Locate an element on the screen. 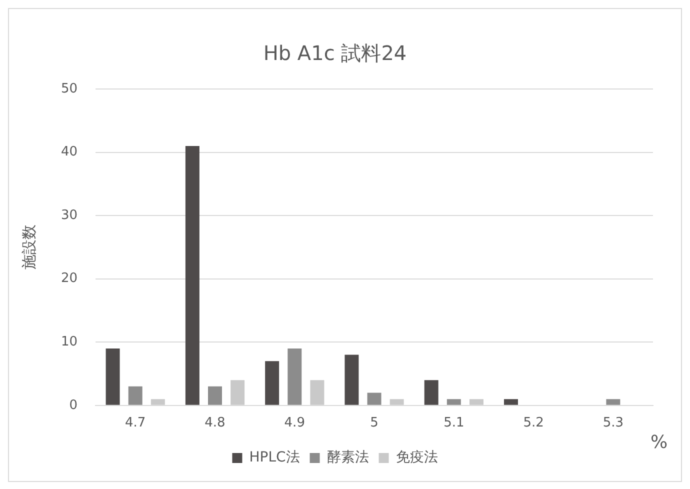  legend-label: HPLC法 is located at coordinates (274, 458).